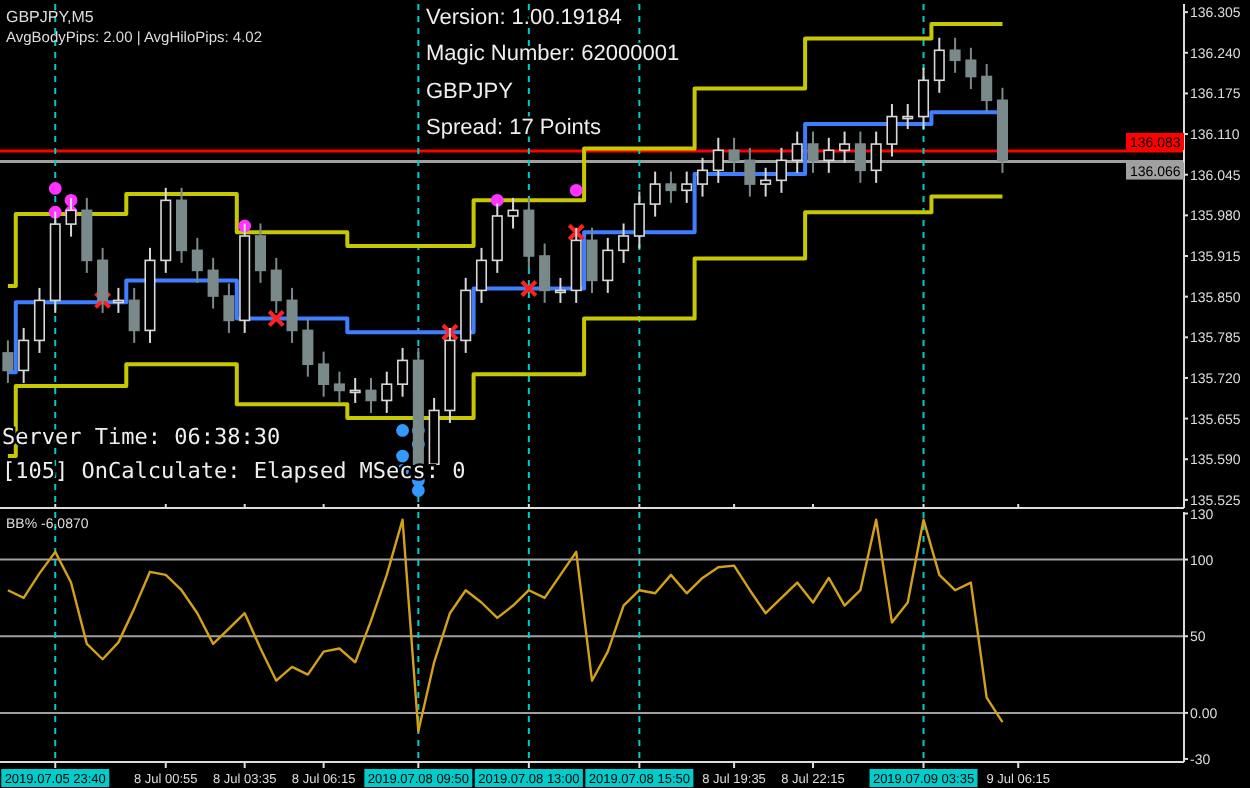  I want to click on annotation: Magic Number: 62000001, so click(553, 54).